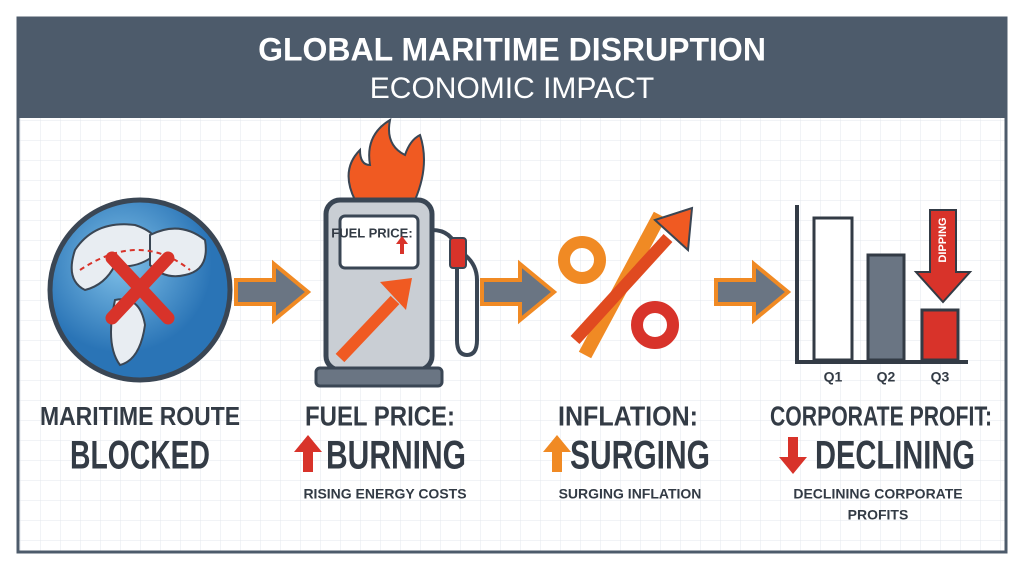 The width and height of the screenshot is (1024, 572). What do you see at coordinates (943, 239) in the screenshot?
I see `dipping-label: DIPPING` at bounding box center [943, 239].